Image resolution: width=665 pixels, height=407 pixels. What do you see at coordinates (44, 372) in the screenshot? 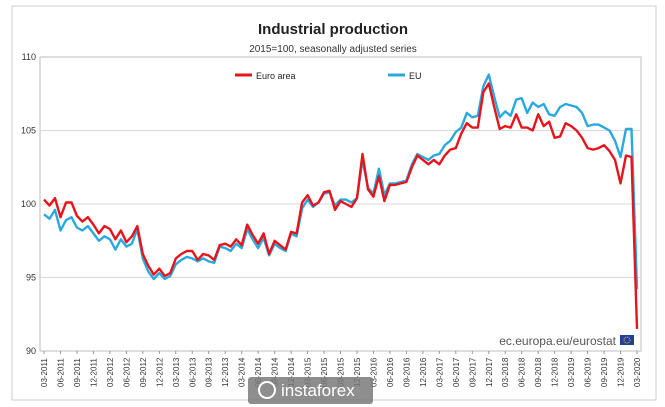
I see `x-tick-label: 03-2011` at bounding box center [44, 372].